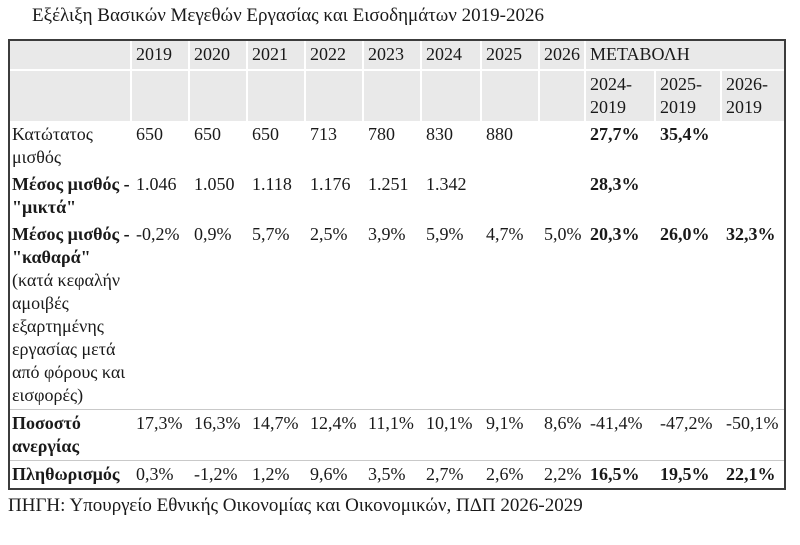 This screenshot has width=800, height=545. What do you see at coordinates (335, 315) in the screenshot?
I see `value-cell: 2,5%` at bounding box center [335, 315].